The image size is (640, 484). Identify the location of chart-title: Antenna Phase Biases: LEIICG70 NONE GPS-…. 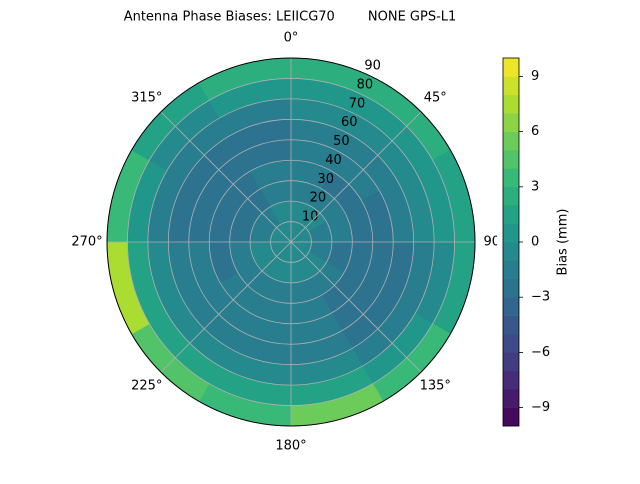
(290, 17).